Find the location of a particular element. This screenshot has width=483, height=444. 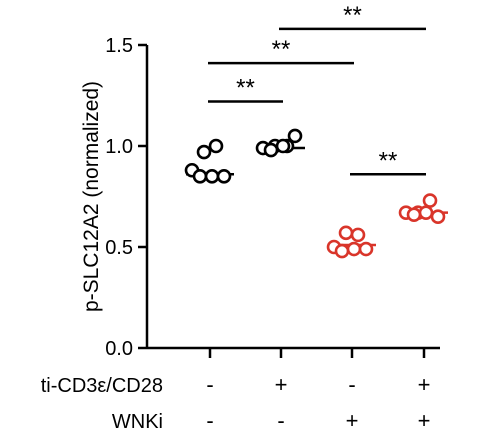

condition-table: ti-CD3ε/CD28 - + - + WNKi - - + + is located at coordinates (236, 402).